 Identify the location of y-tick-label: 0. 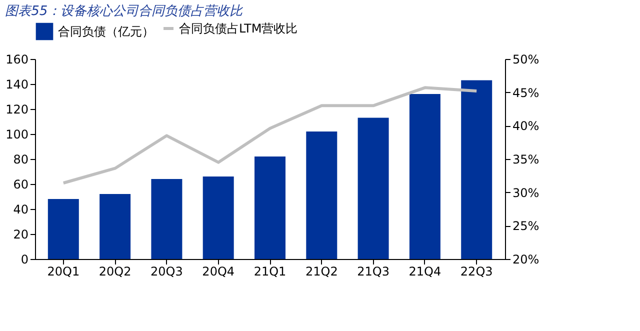
(24, 259).